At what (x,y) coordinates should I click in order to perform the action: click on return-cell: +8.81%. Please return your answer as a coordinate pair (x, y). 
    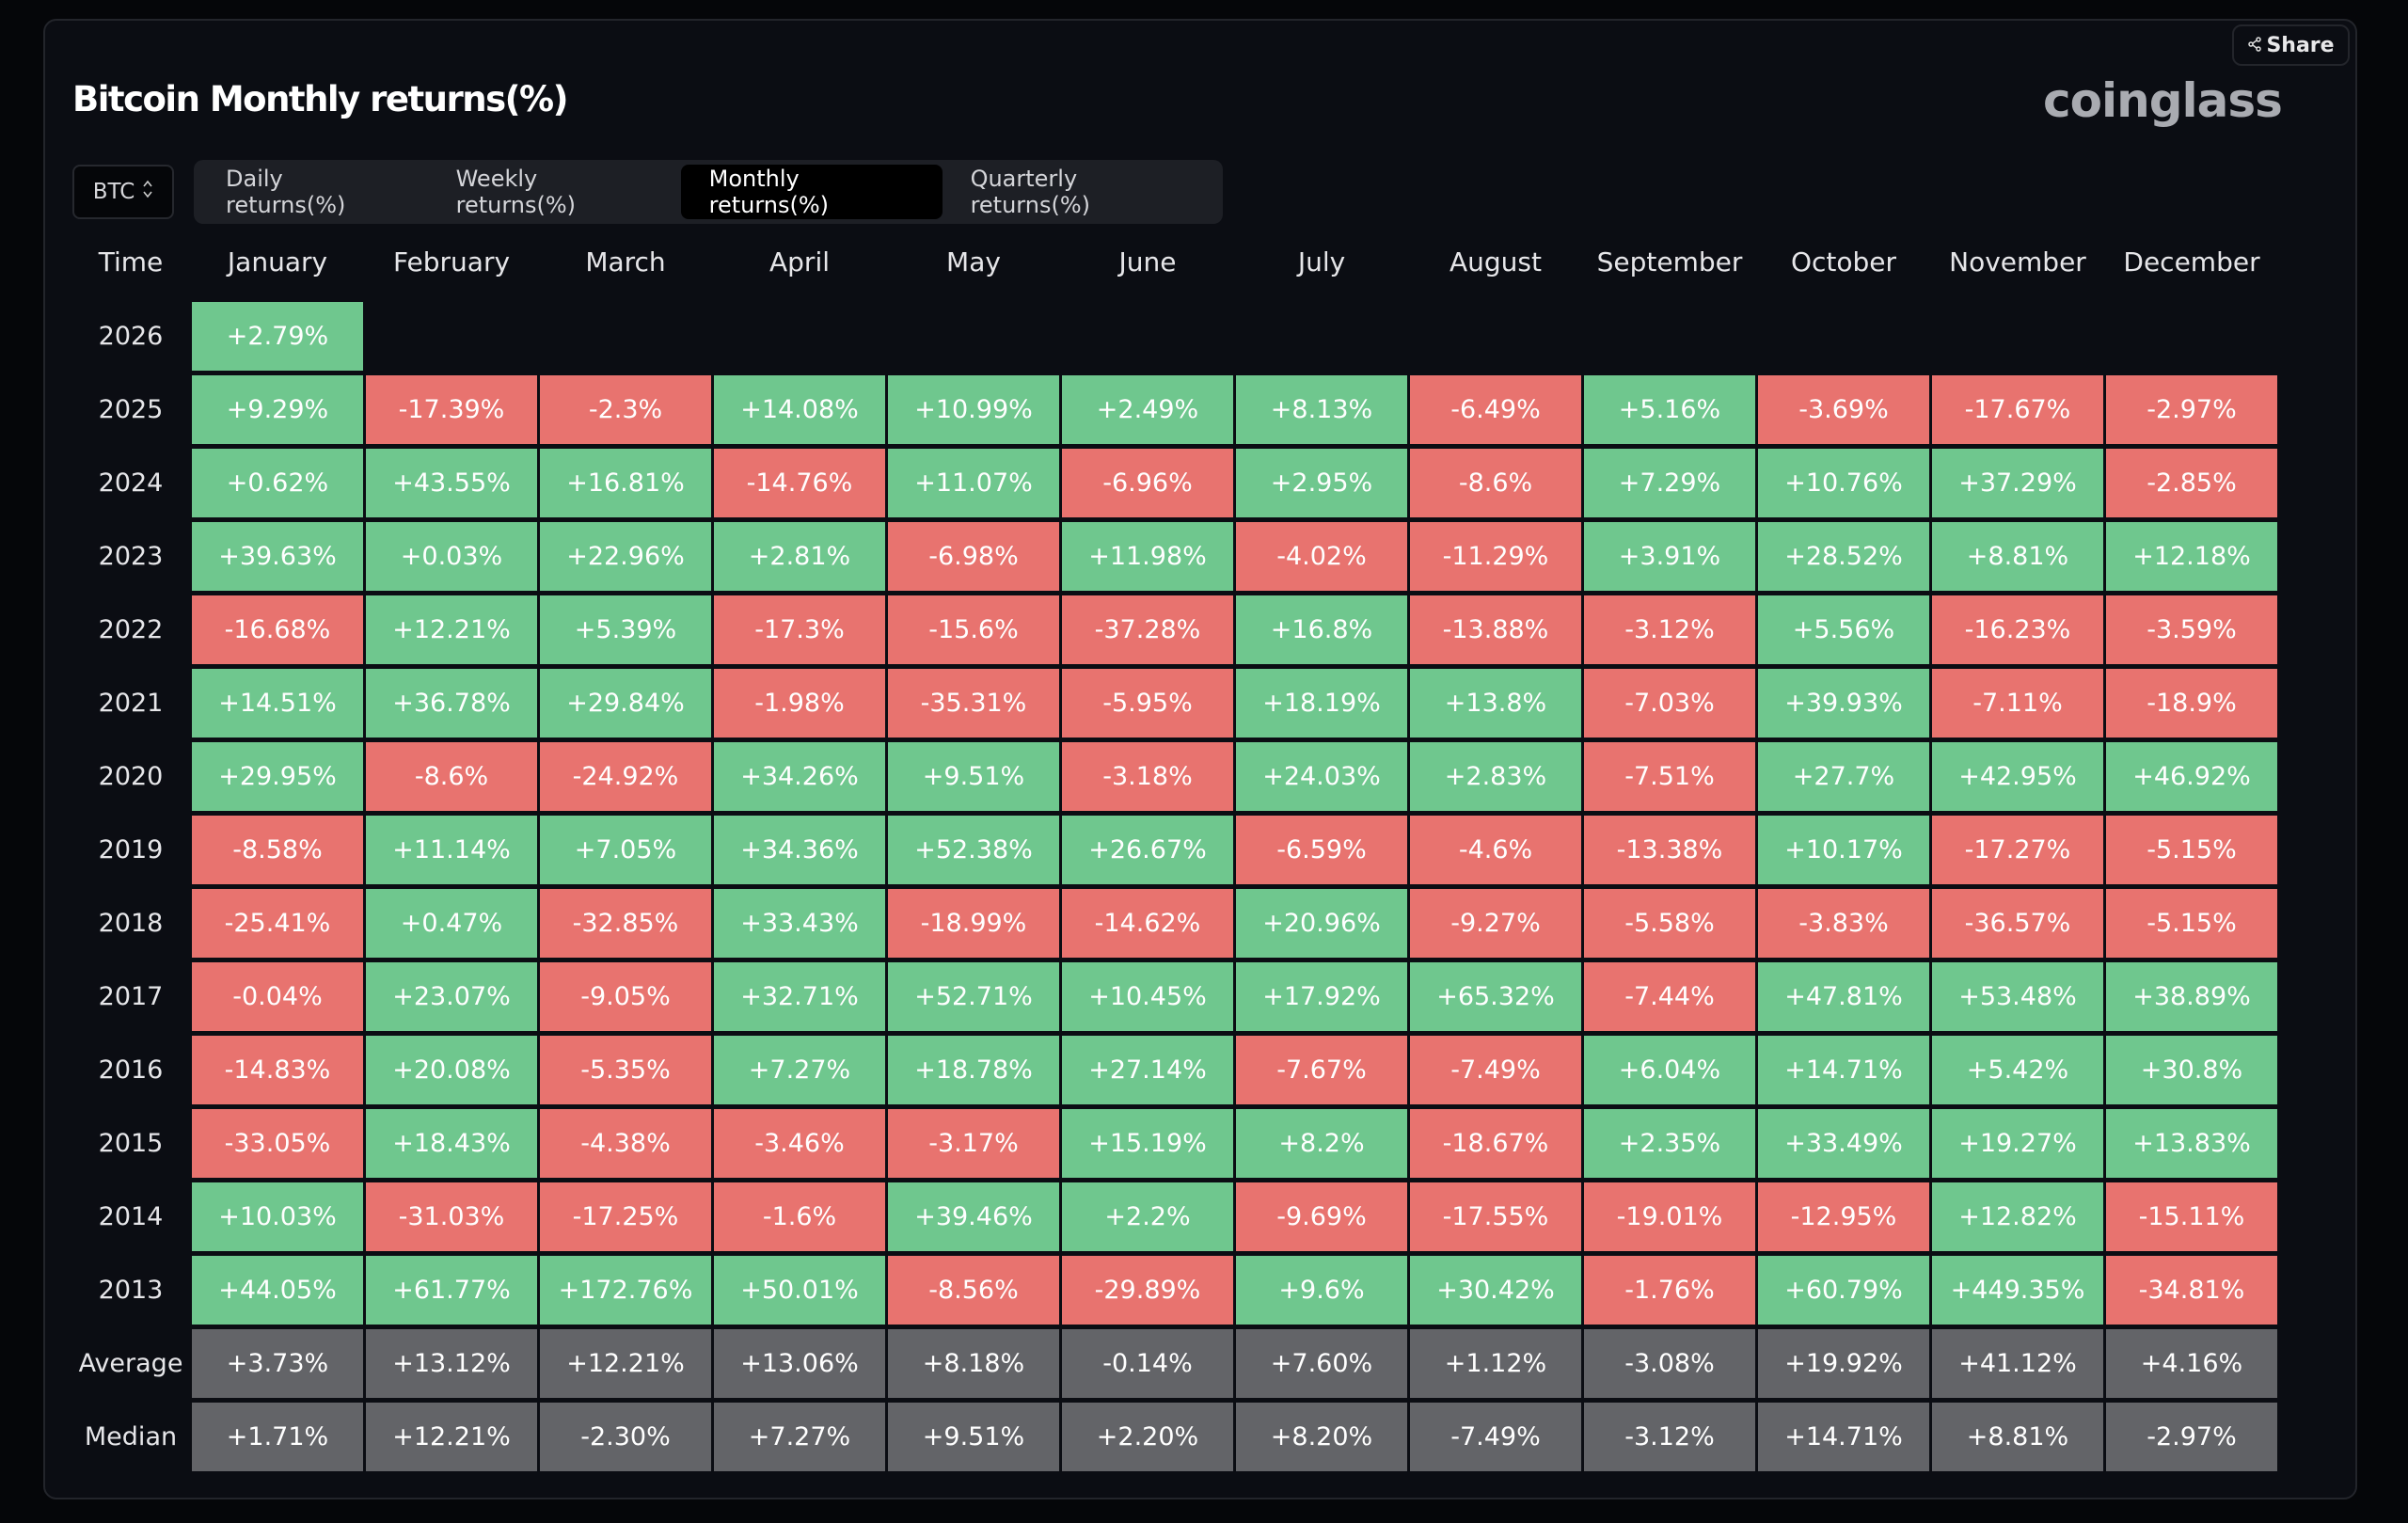
    Looking at the image, I should click on (2018, 556).